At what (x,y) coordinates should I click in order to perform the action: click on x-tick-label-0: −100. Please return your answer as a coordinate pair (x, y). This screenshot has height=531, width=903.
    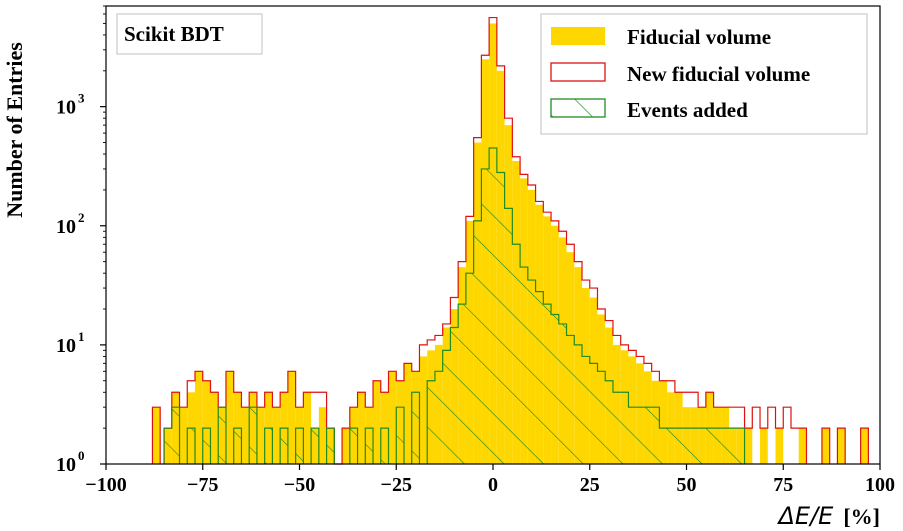
    Looking at the image, I should click on (105, 485).